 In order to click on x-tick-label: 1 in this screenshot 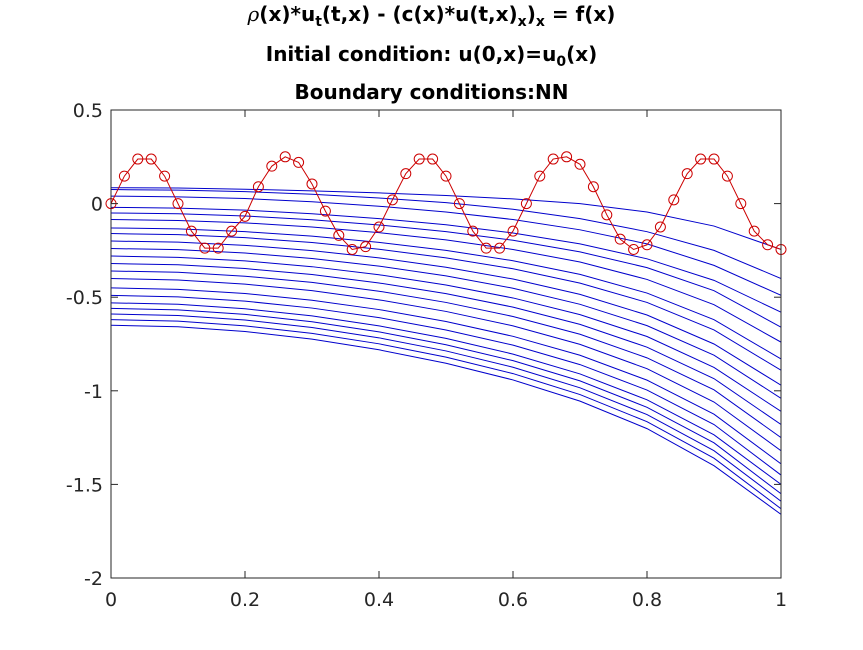, I will do `click(781, 600)`.